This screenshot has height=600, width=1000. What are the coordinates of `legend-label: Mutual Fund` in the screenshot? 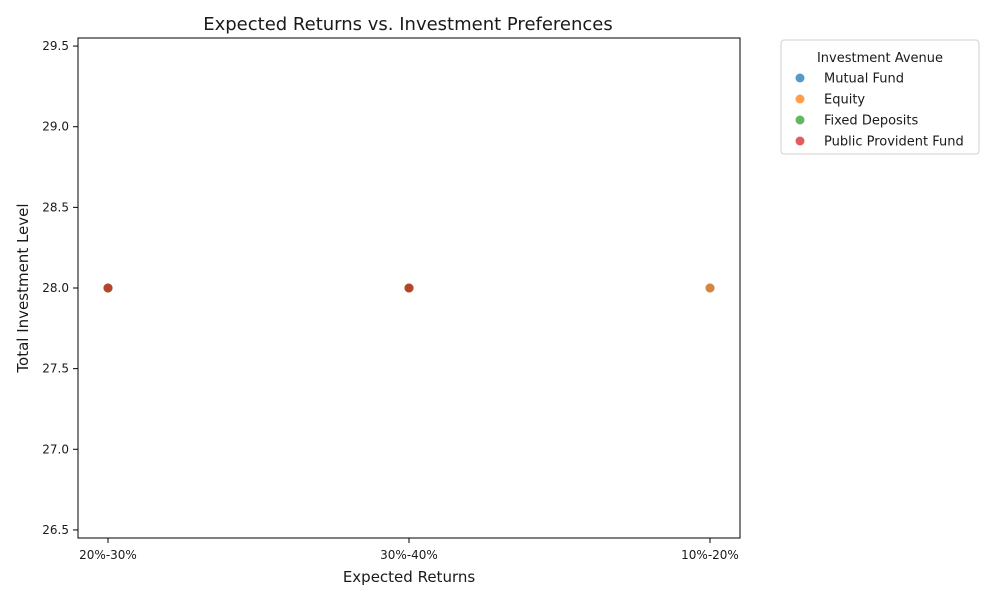 It's located at (864, 79).